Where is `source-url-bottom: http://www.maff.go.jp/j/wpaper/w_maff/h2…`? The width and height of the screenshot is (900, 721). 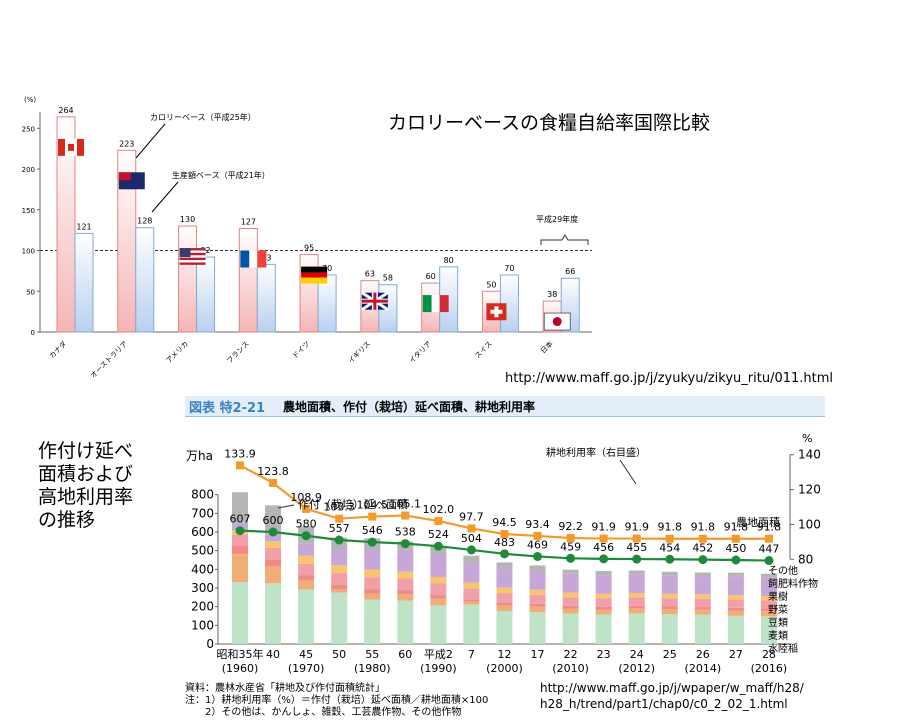 source-url-bottom: http://www.maff.go.jp/j/wpaper/w_maff/h2… is located at coordinates (672, 696).